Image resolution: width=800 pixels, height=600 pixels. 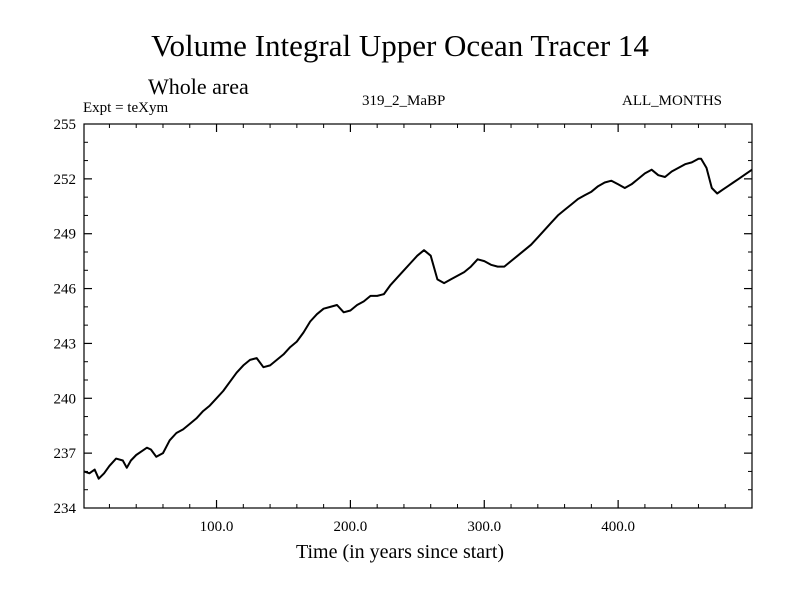 I want to click on y-tick-label: 255, so click(x=65, y=125).